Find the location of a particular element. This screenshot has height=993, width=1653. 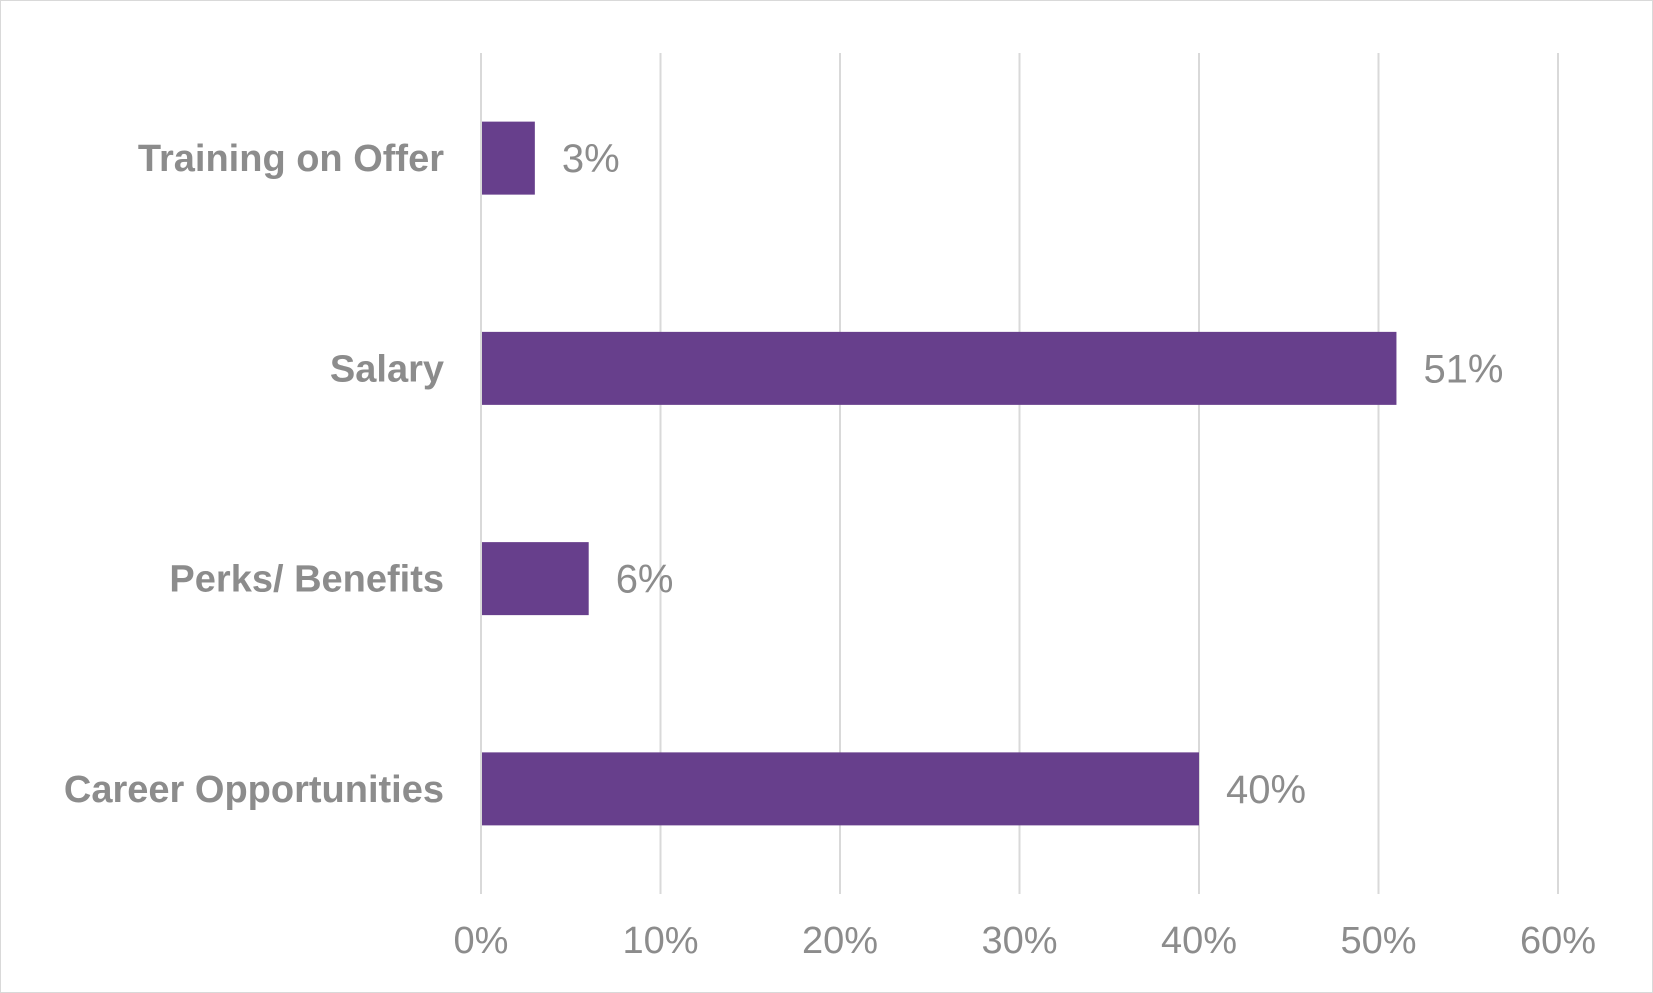

category-label: Salary is located at coordinates (387, 369).